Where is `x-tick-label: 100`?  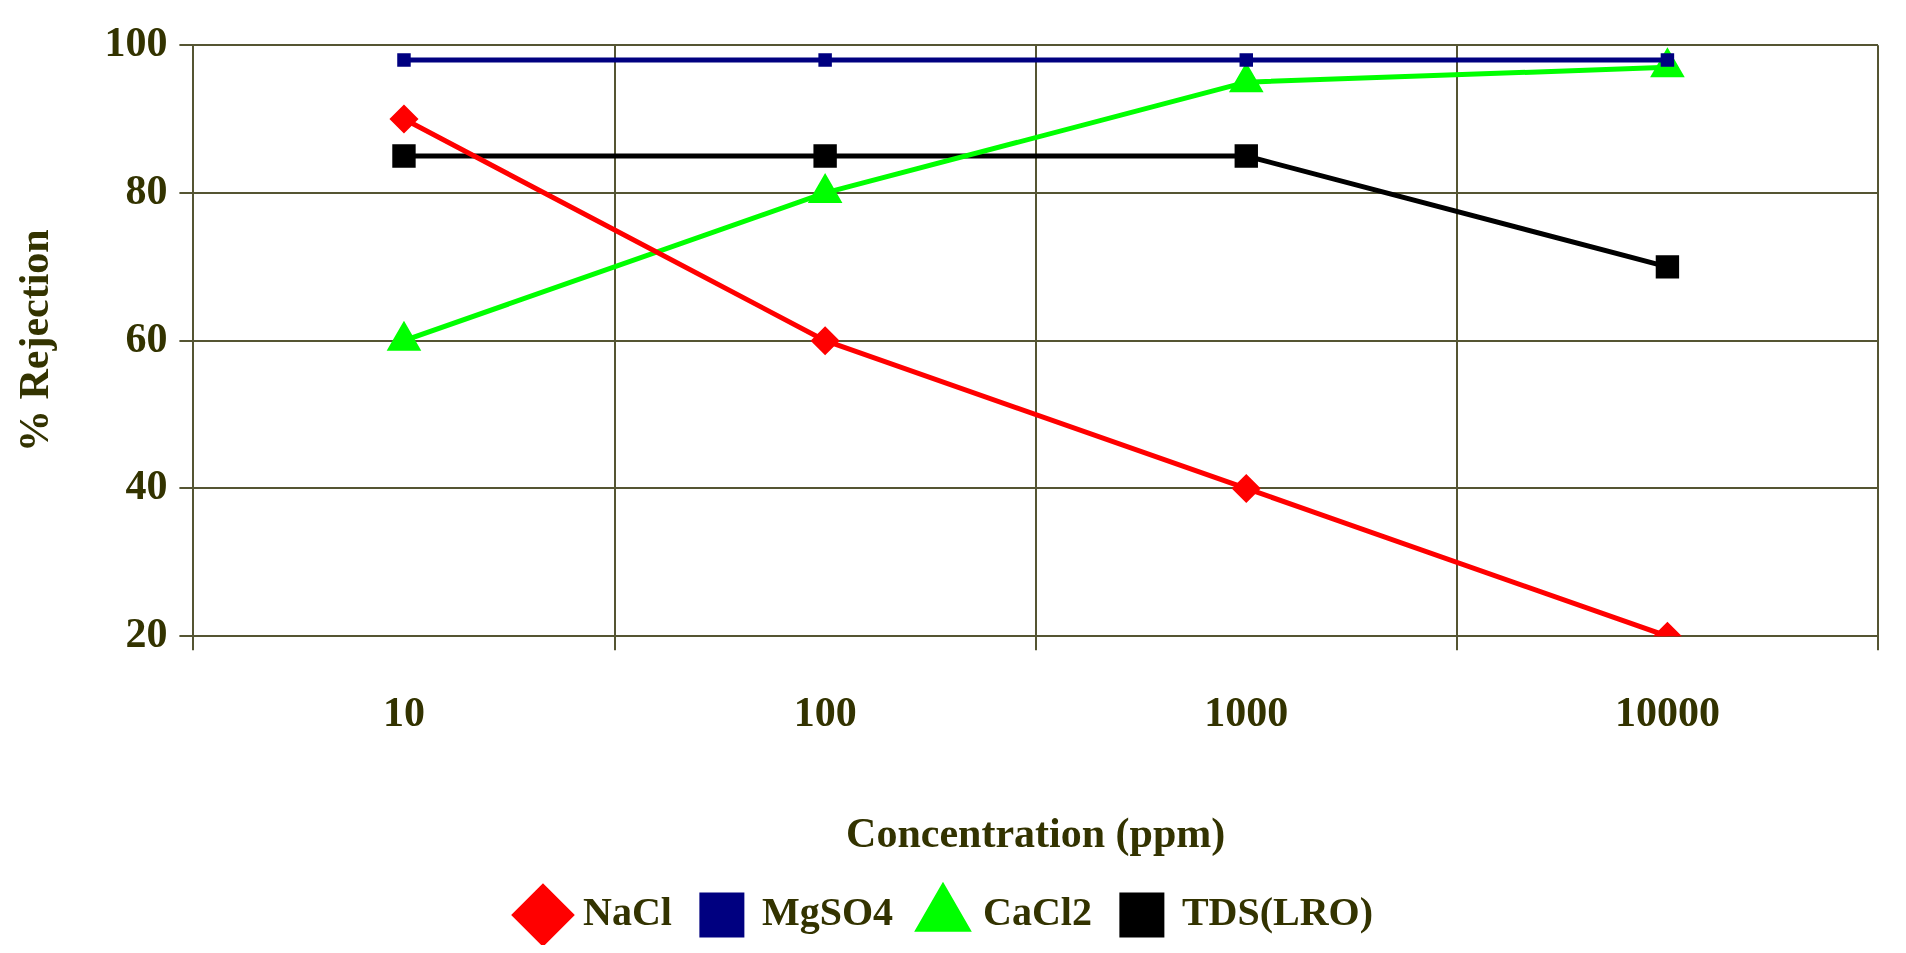
x-tick-label: 100 is located at coordinates (825, 712).